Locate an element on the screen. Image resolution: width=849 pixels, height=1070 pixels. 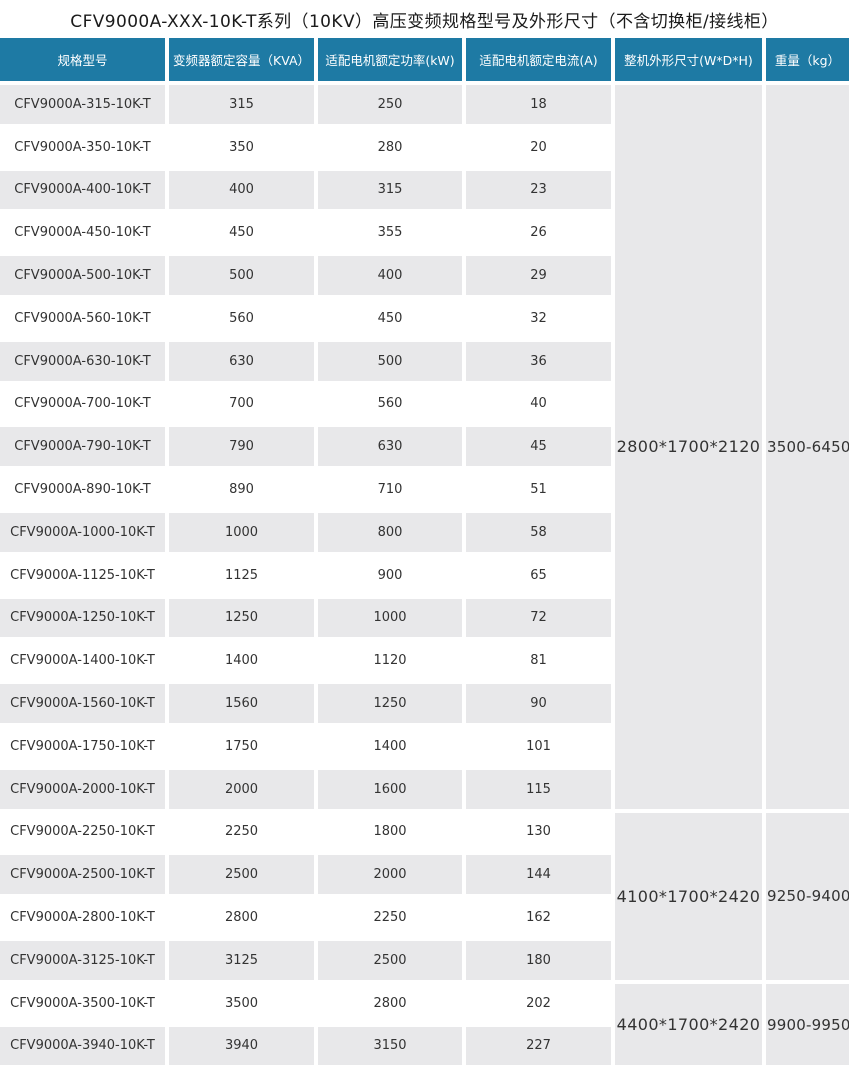
model-cell: CFV9000A-890-10K-T is located at coordinates (82, 489).